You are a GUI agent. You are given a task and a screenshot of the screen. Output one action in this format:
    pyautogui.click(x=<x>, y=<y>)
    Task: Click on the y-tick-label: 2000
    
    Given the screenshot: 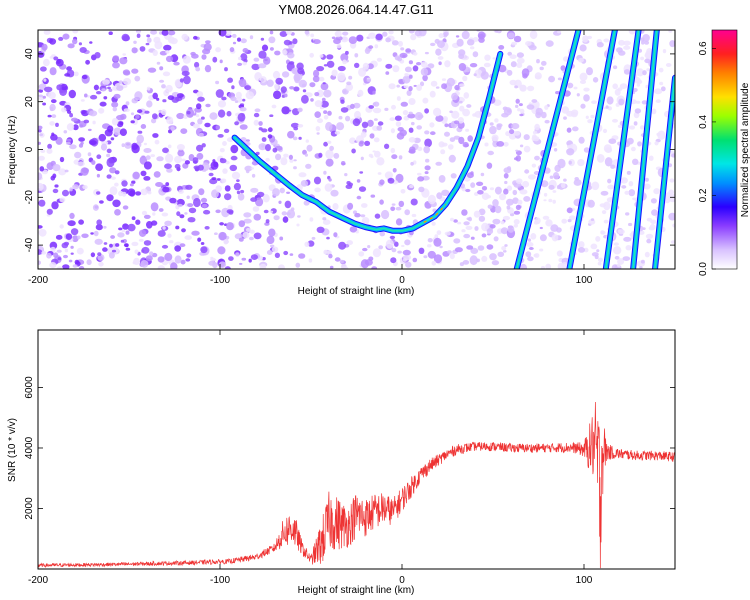 What is the action you would take?
    pyautogui.click(x=29, y=508)
    